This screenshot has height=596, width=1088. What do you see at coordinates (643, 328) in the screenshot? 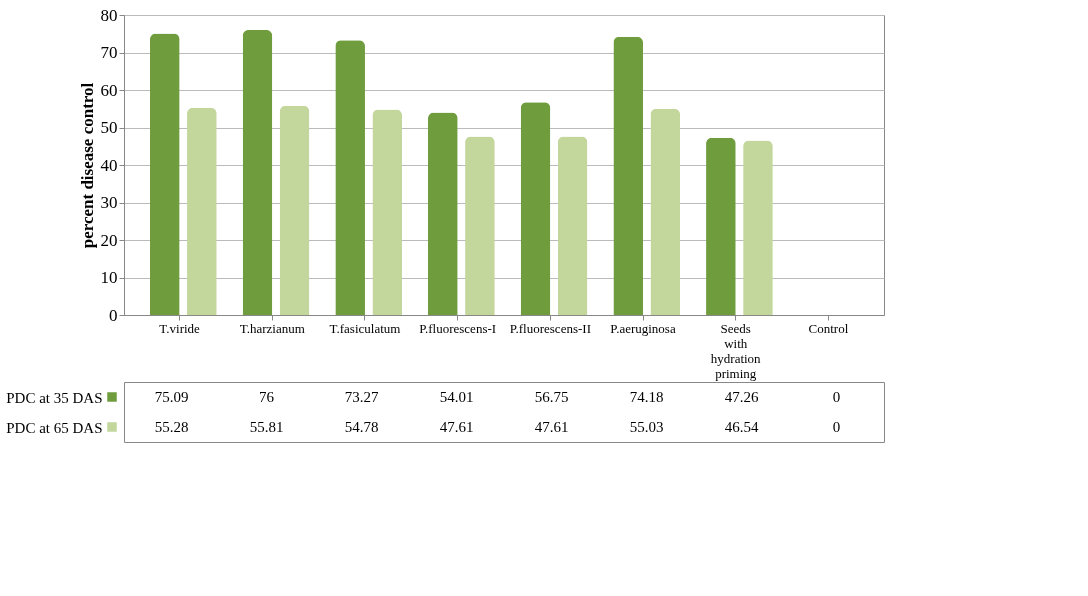
I see `x-tick-label: P.aeruginosa` at bounding box center [643, 328].